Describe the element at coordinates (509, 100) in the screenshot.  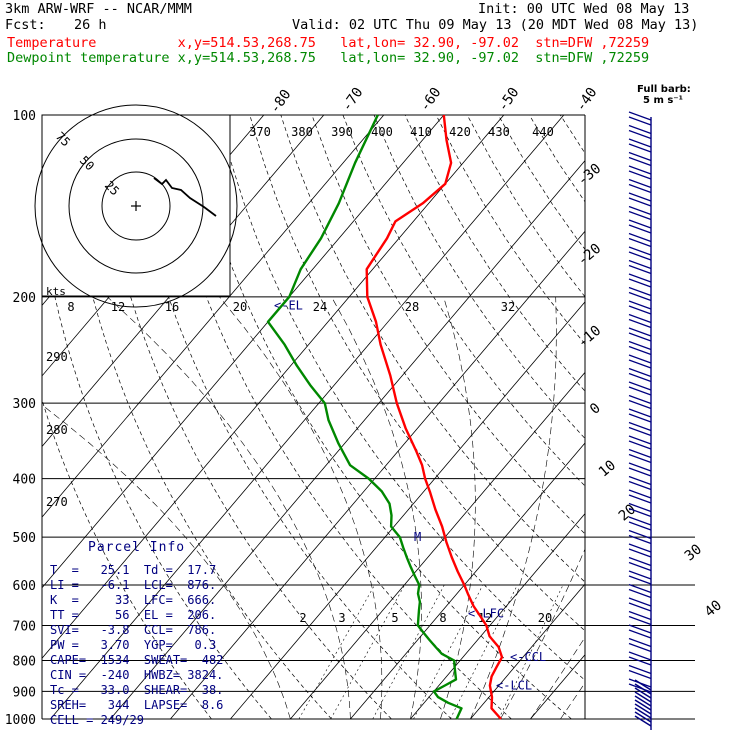
I see `isotherm-label: -50` at that location.